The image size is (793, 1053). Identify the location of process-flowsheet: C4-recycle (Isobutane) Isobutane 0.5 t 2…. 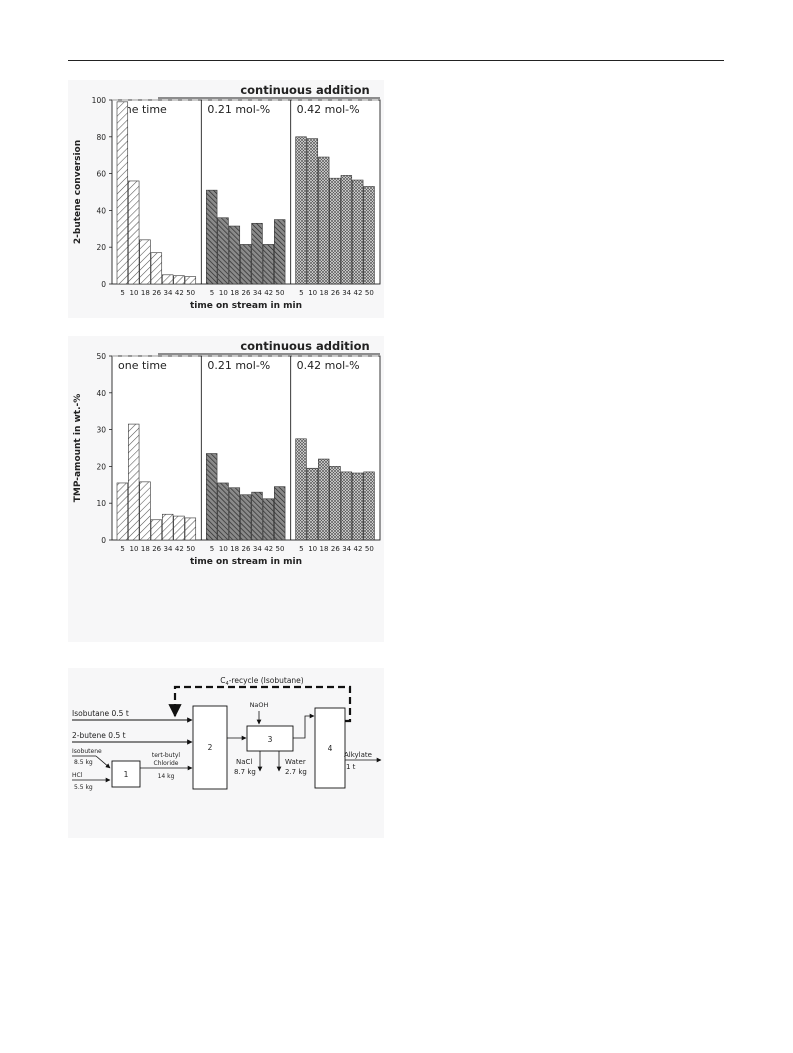
(226, 753).